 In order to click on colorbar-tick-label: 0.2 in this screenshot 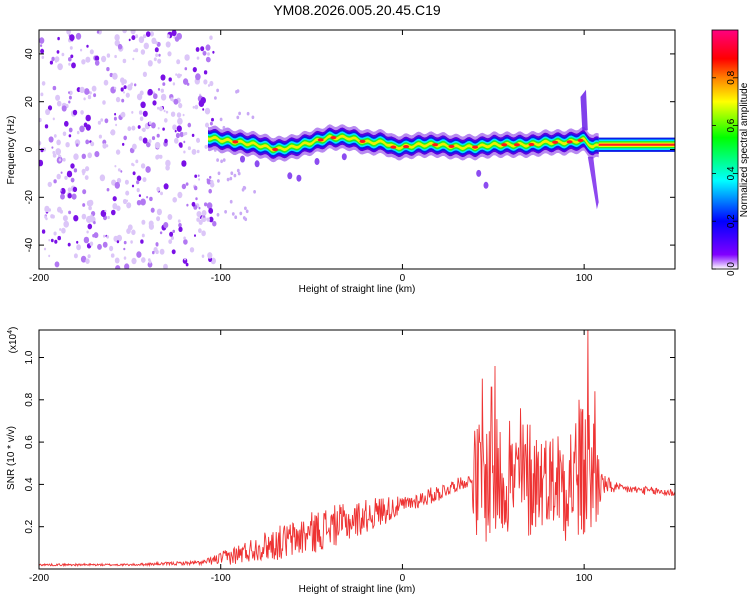, I will do `click(731, 221)`.